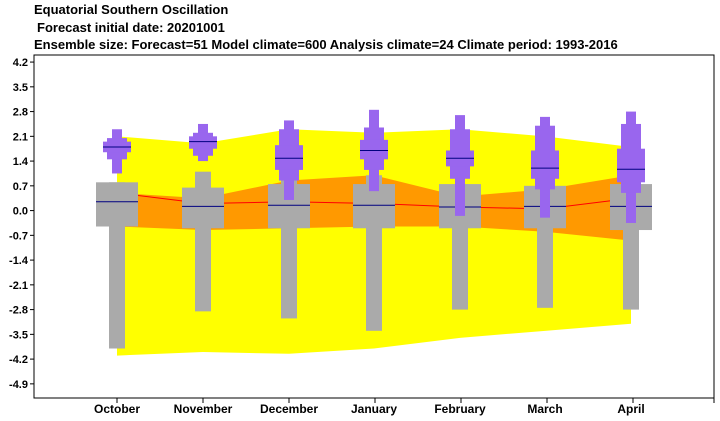 This screenshot has width=720, height=421. I want to click on y-tick-label: 3.5, so click(20, 88).